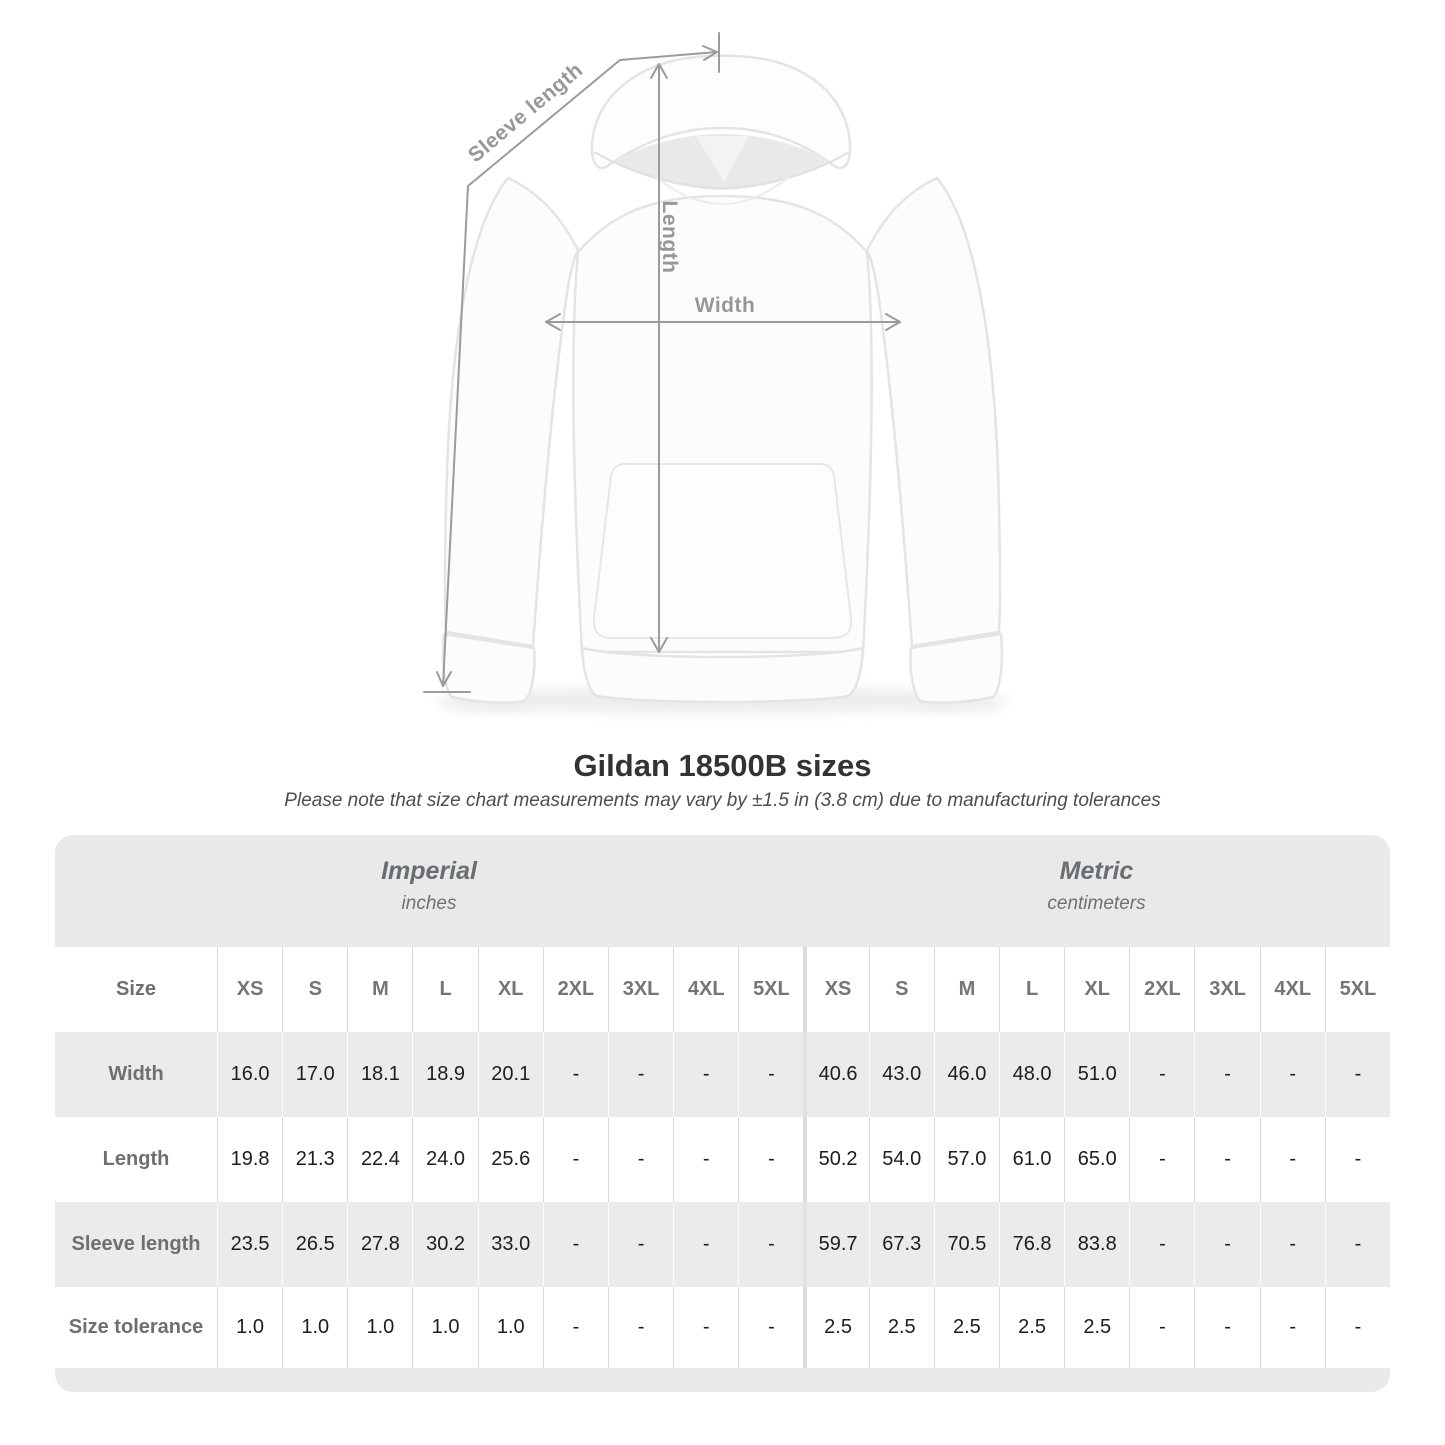 This screenshot has height=1445, width=1445. What do you see at coordinates (249, 1244) in the screenshot?
I see `table-cell: 23.5` at bounding box center [249, 1244].